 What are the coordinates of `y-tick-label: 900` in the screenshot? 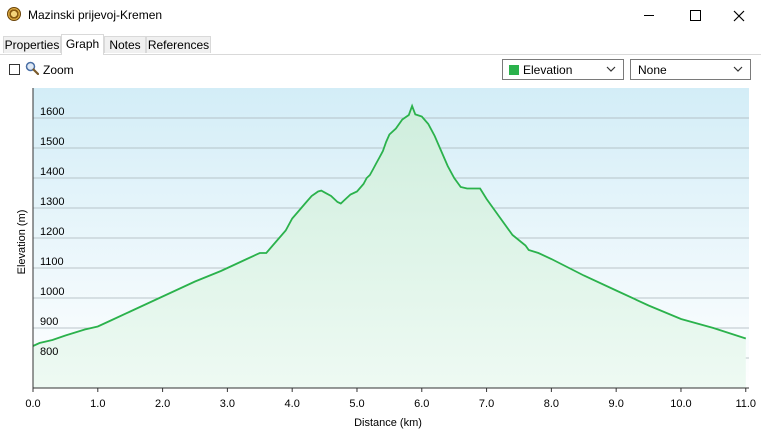 It's located at (49, 322).